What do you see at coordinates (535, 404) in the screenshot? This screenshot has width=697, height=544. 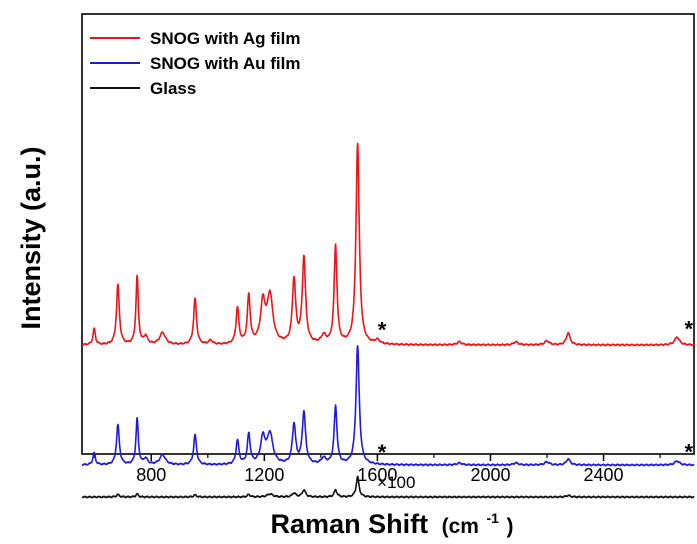 I see `annotations-layer: * * * * ×100` at bounding box center [535, 404].